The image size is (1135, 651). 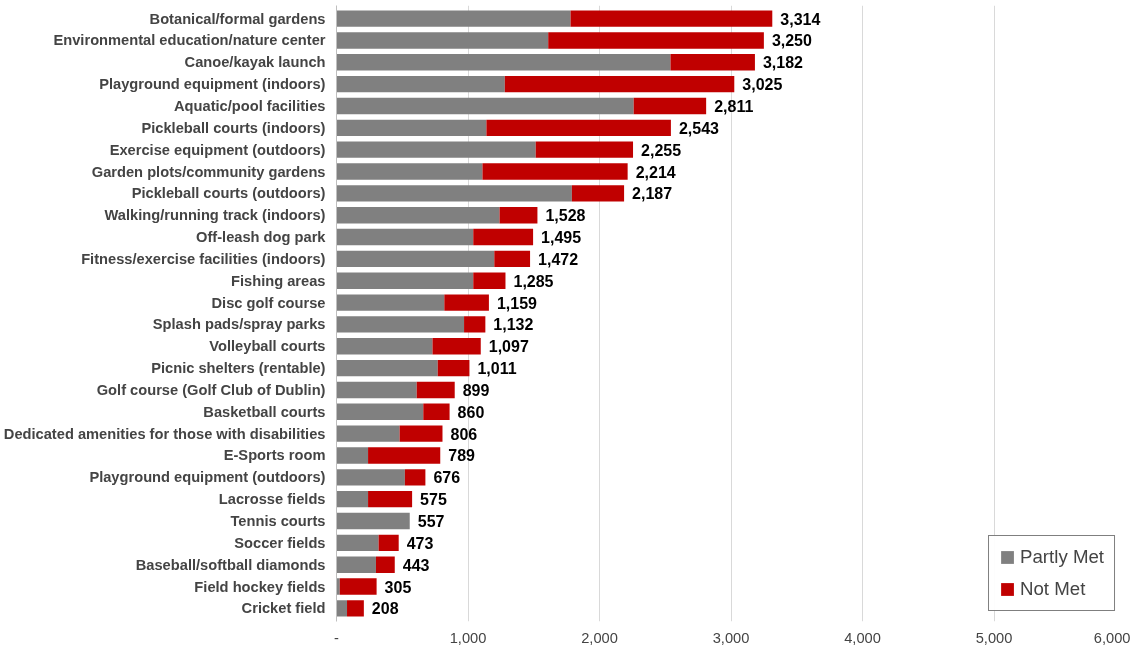 What do you see at coordinates (278, 521) in the screenshot?
I see `y-tick-label: Tennis courts` at bounding box center [278, 521].